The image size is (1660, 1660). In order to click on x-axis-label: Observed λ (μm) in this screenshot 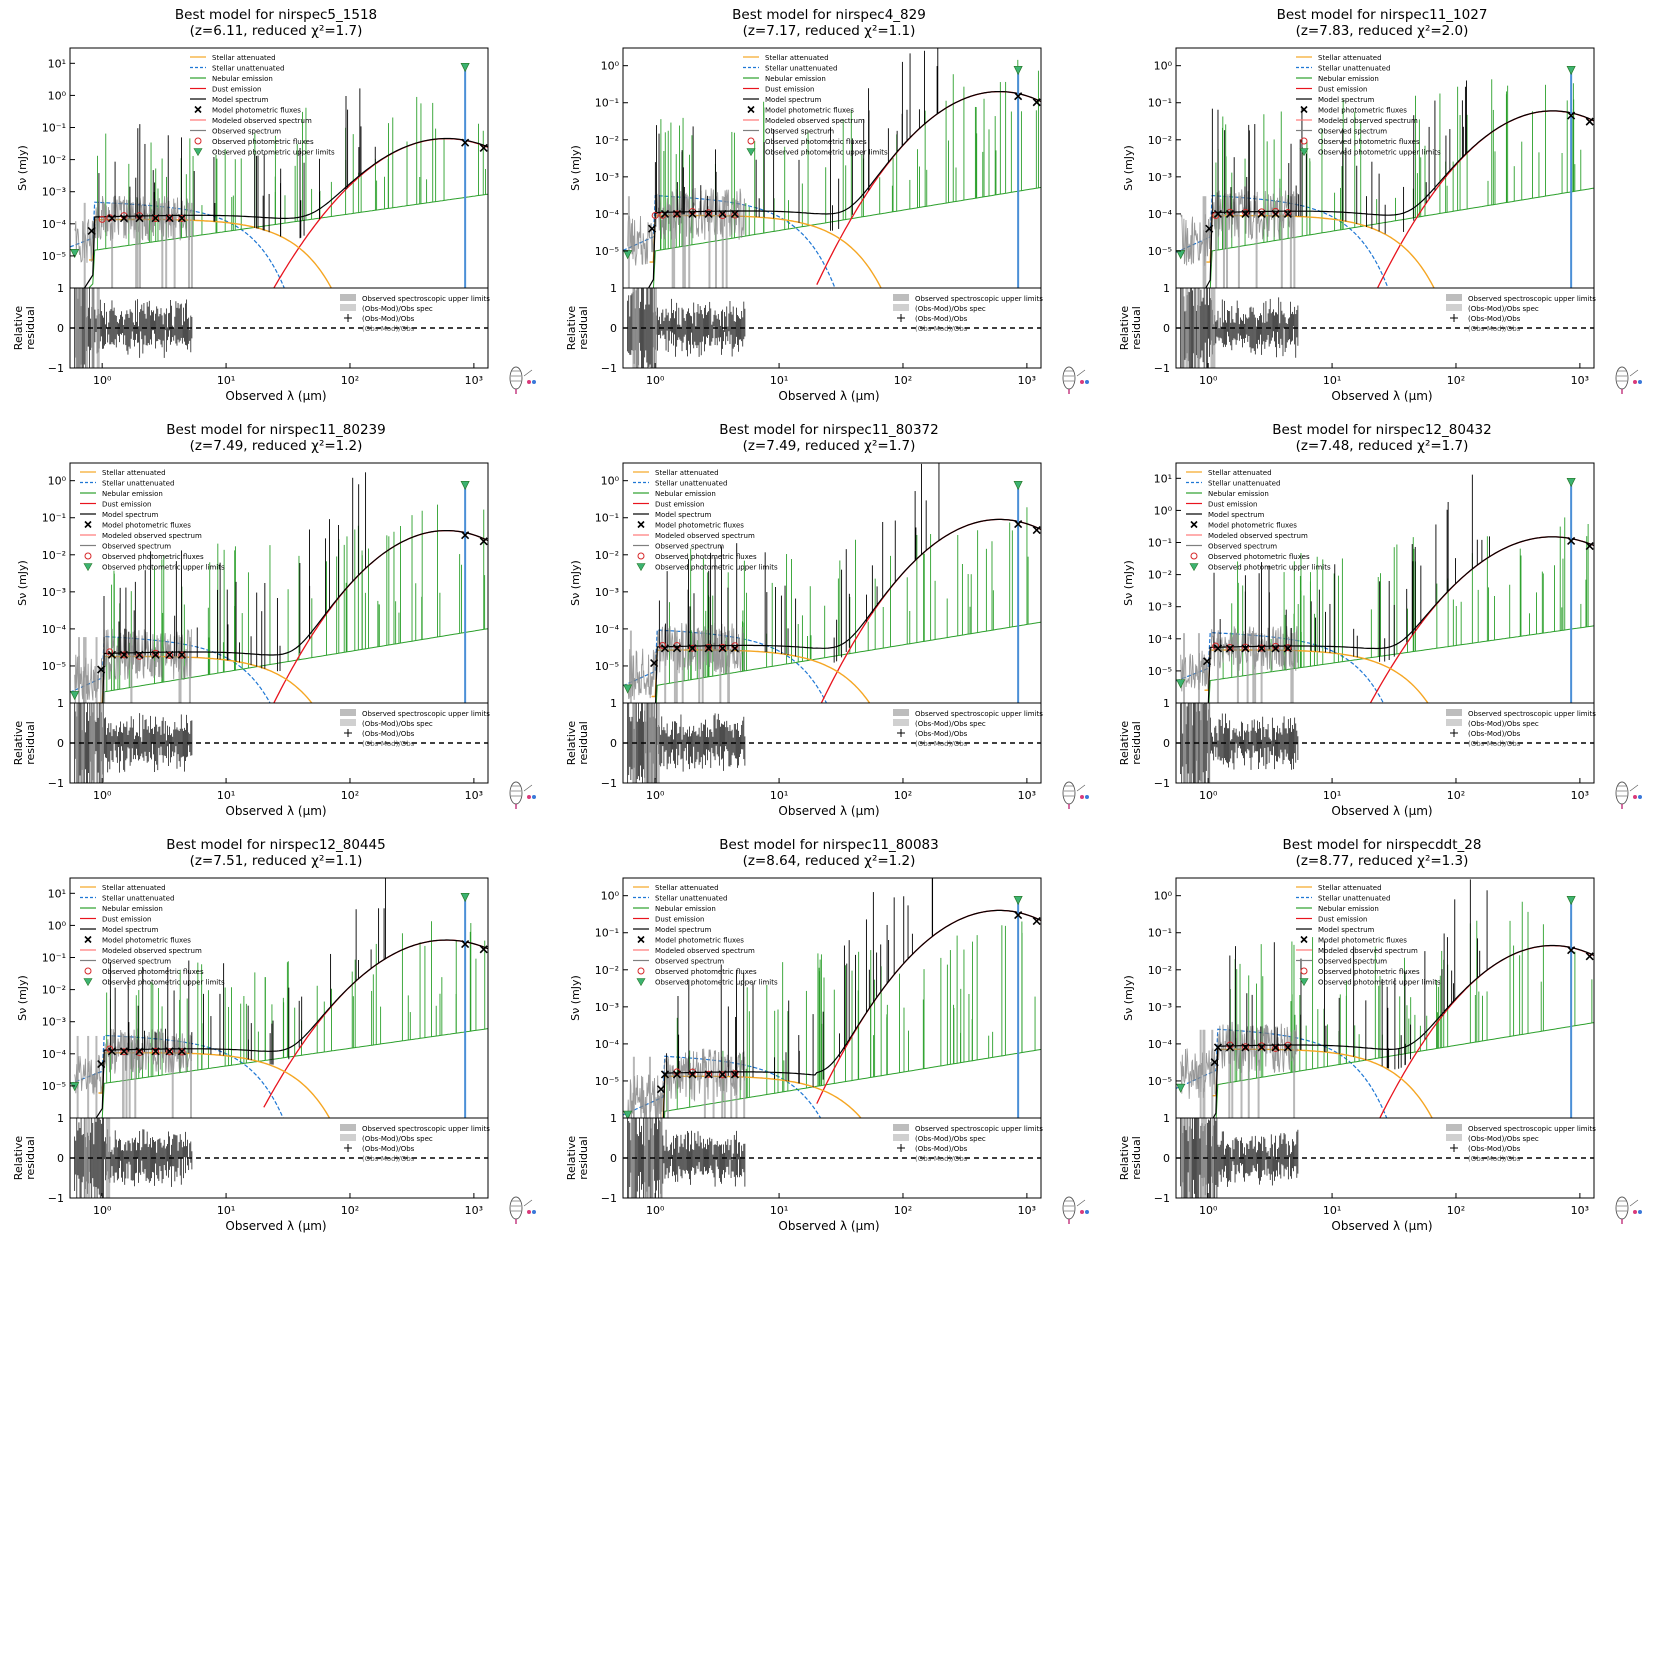, I will do `click(1381, 396)`.